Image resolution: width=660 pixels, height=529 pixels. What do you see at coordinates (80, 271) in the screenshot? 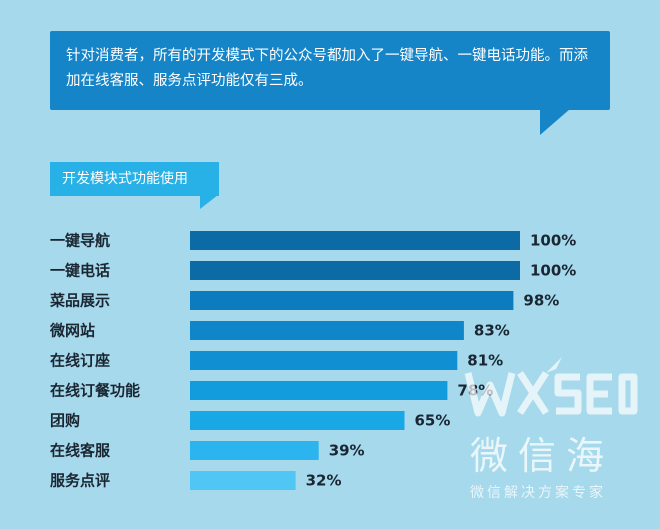
I see `category-label: 一键电话` at bounding box center [80, 271].